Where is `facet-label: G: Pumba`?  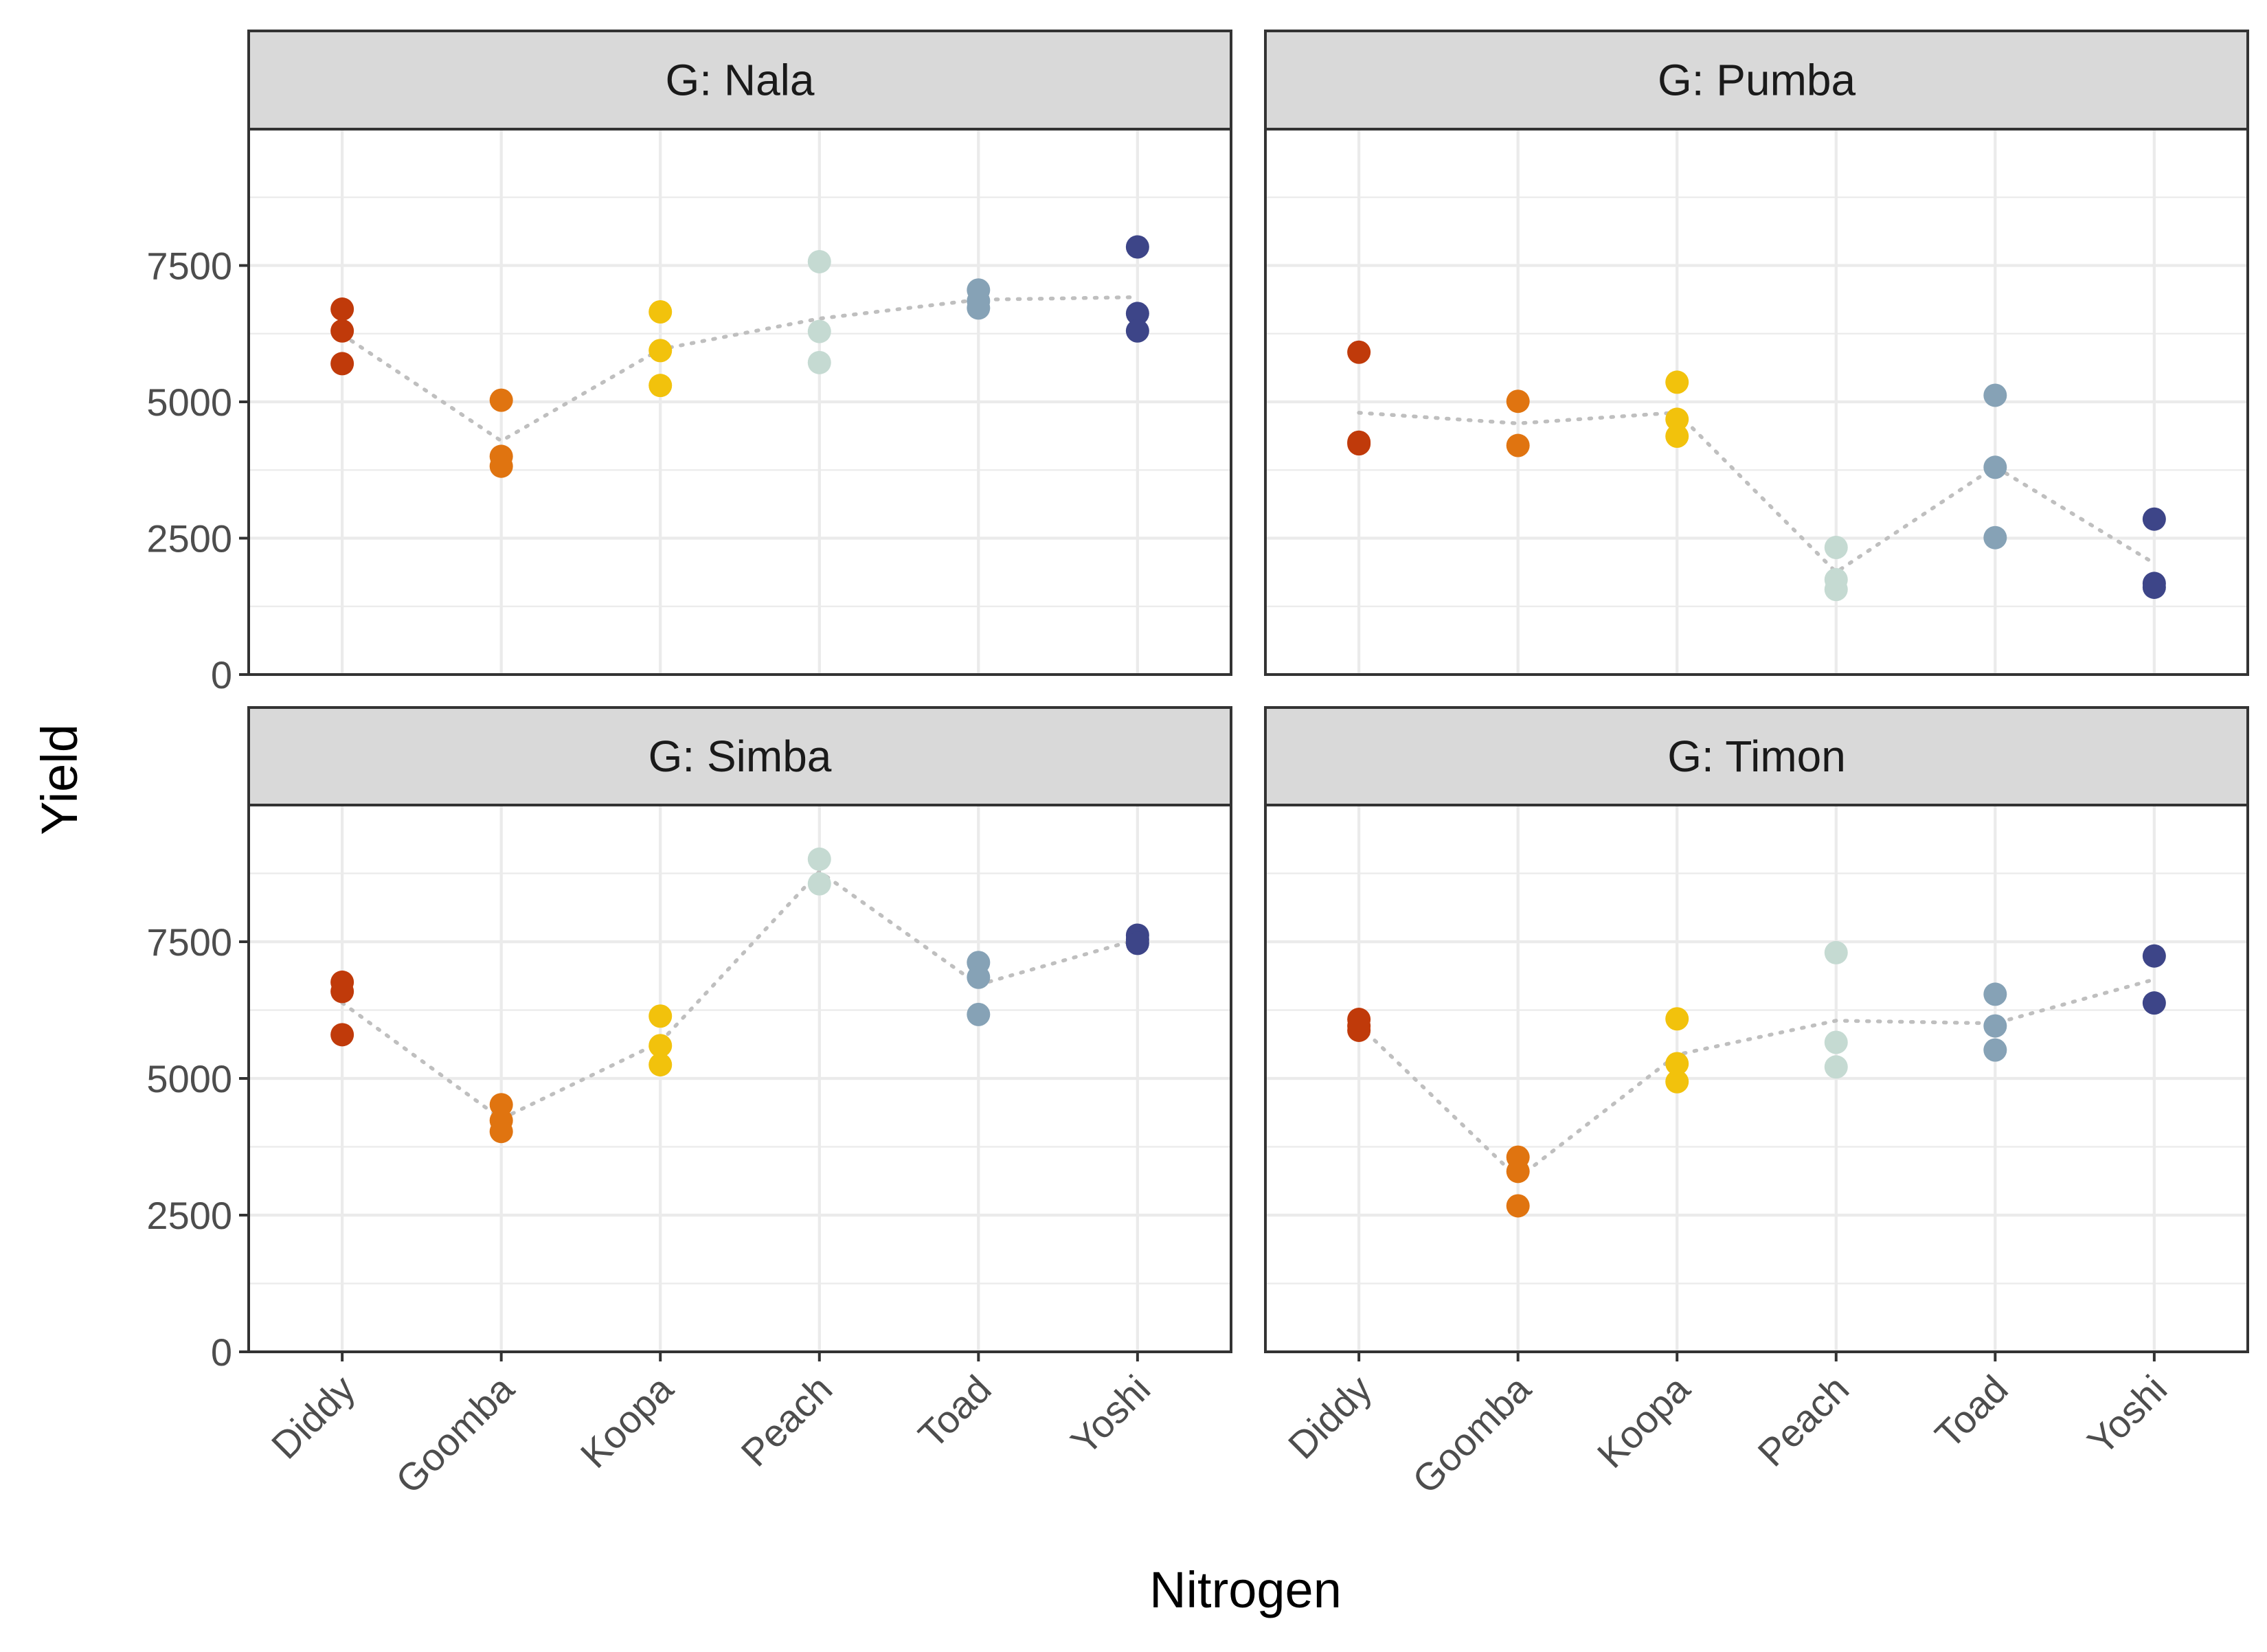 facet-label: G: Pumba is located at coordinates (1757, 80).